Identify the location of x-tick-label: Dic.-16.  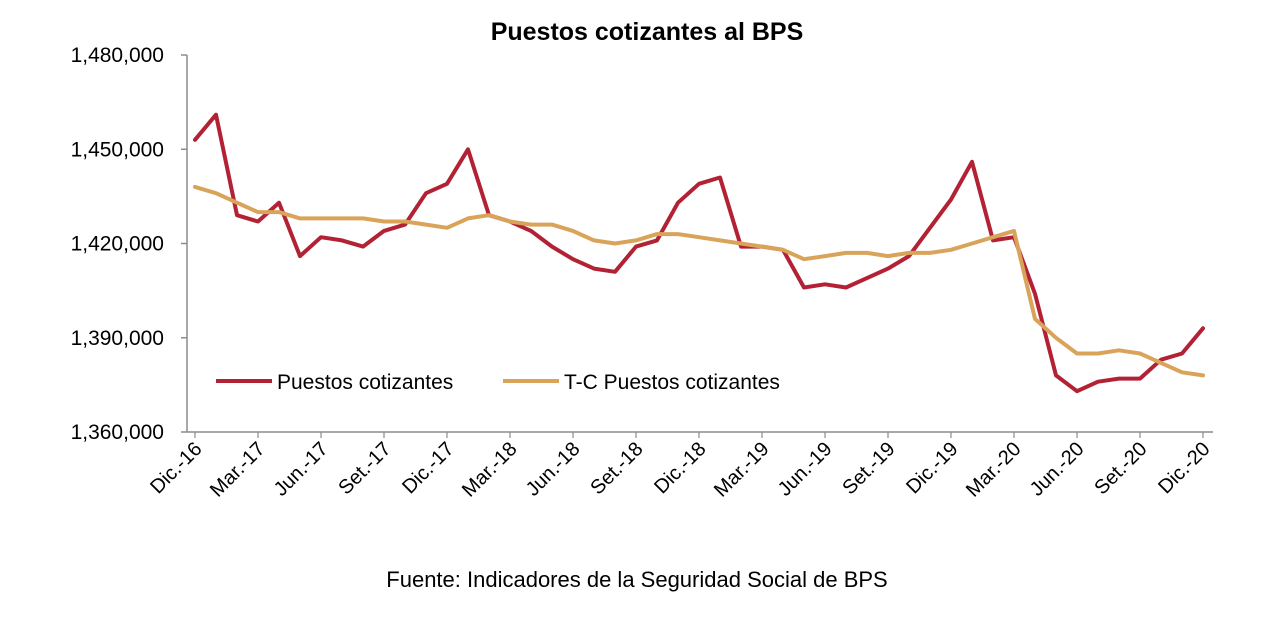
(176, 468).